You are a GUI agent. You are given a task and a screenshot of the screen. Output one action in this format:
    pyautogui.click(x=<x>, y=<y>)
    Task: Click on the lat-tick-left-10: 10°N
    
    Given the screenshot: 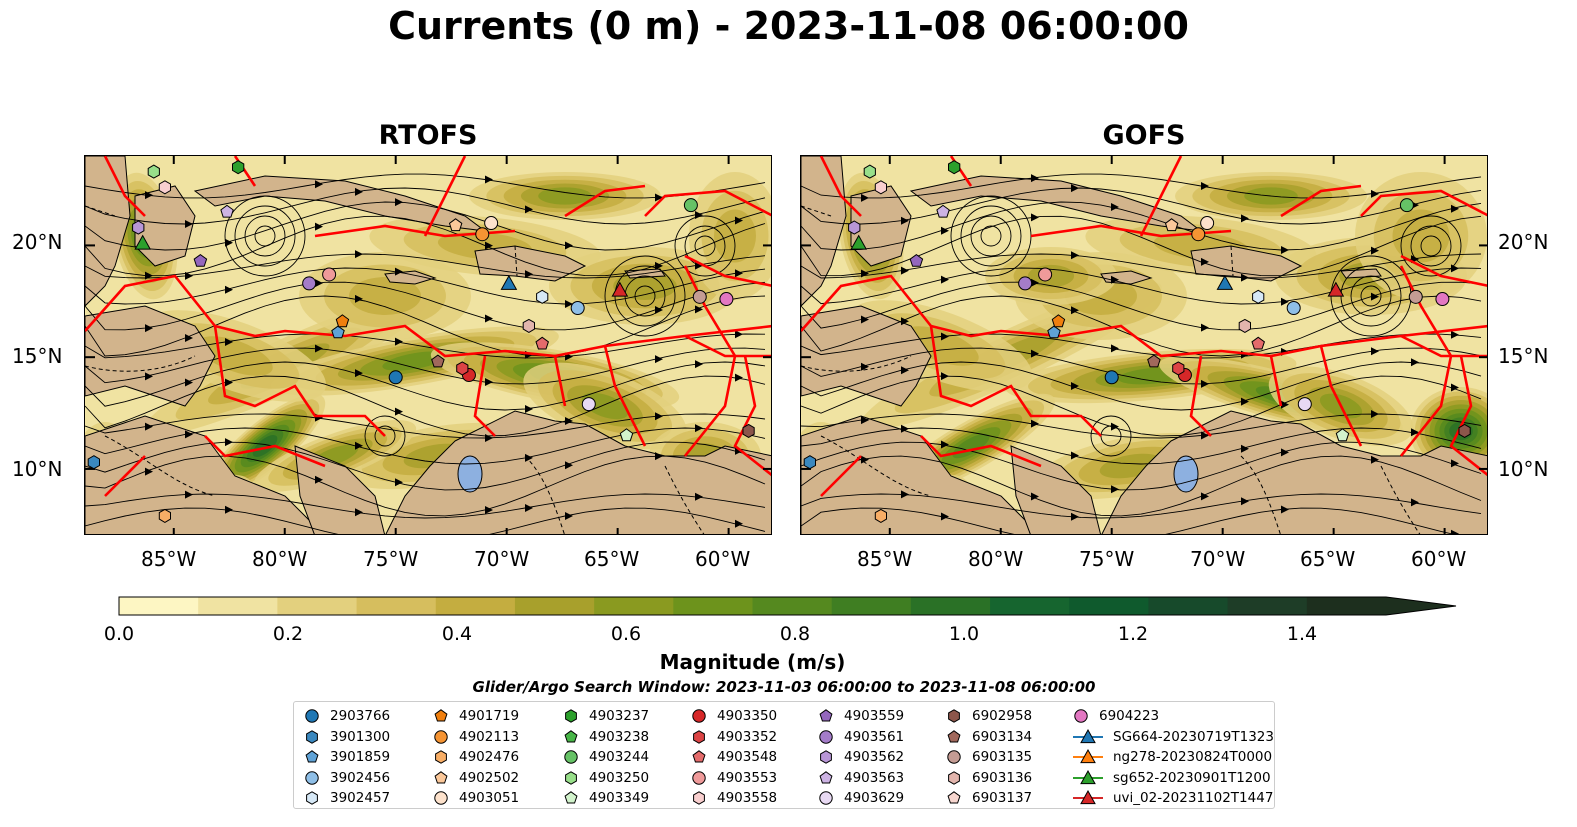 What is the action you would take?
    pyautogui.click(x=37, y=469)
    